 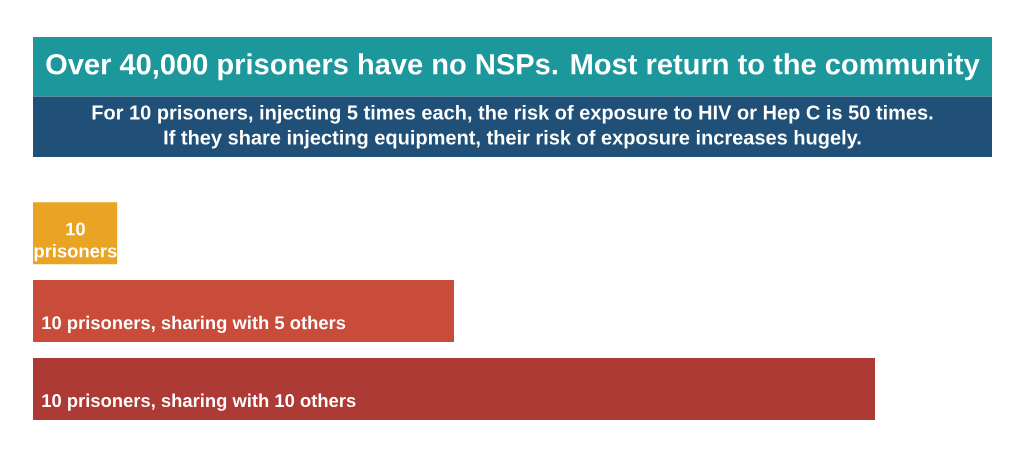 What do you see at coordinates (513, 67) in the screenshot?
I see `chart-title: Over 40,000 prisoners have no NSPs. Most return to the community` at bounding box center [513, 67].